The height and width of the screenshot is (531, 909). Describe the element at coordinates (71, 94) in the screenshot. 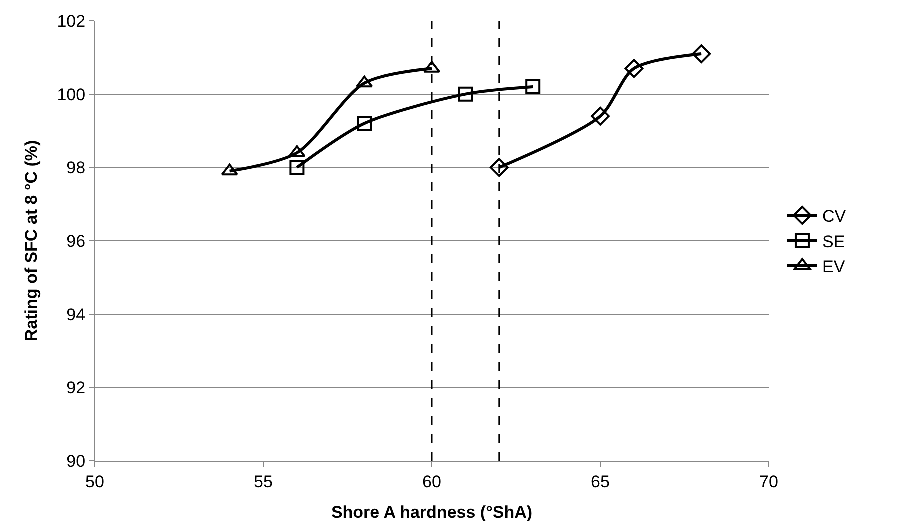

I see `y-tick-label: 100` at that location.